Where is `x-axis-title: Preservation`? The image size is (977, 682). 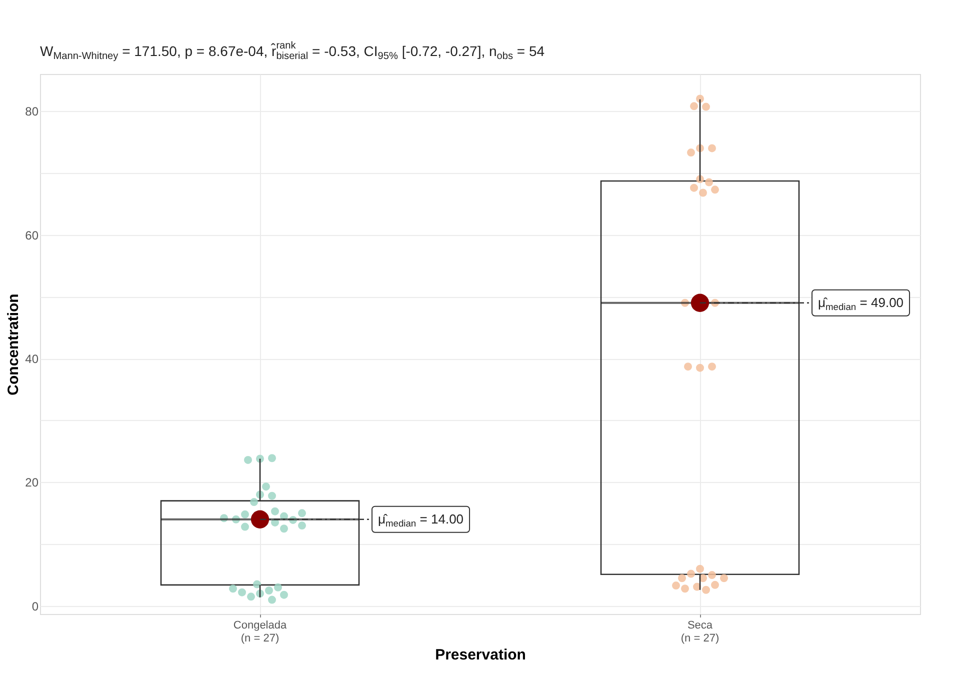
x-axis-title: Preservation is located at coordinates (480, 655).